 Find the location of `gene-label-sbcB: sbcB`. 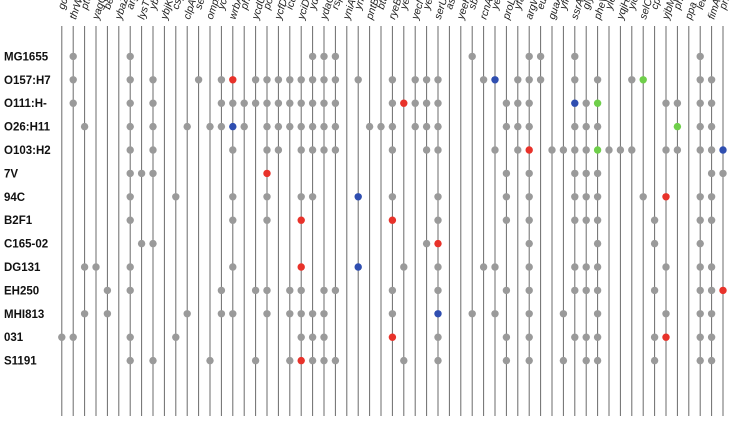

gene-label-sbcB: sbcB is located at coordinates (475, 5).